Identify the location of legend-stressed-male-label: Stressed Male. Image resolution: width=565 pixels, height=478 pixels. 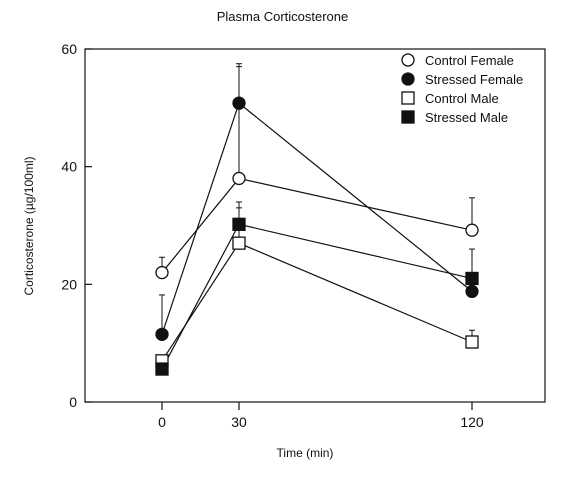
(466, 117).